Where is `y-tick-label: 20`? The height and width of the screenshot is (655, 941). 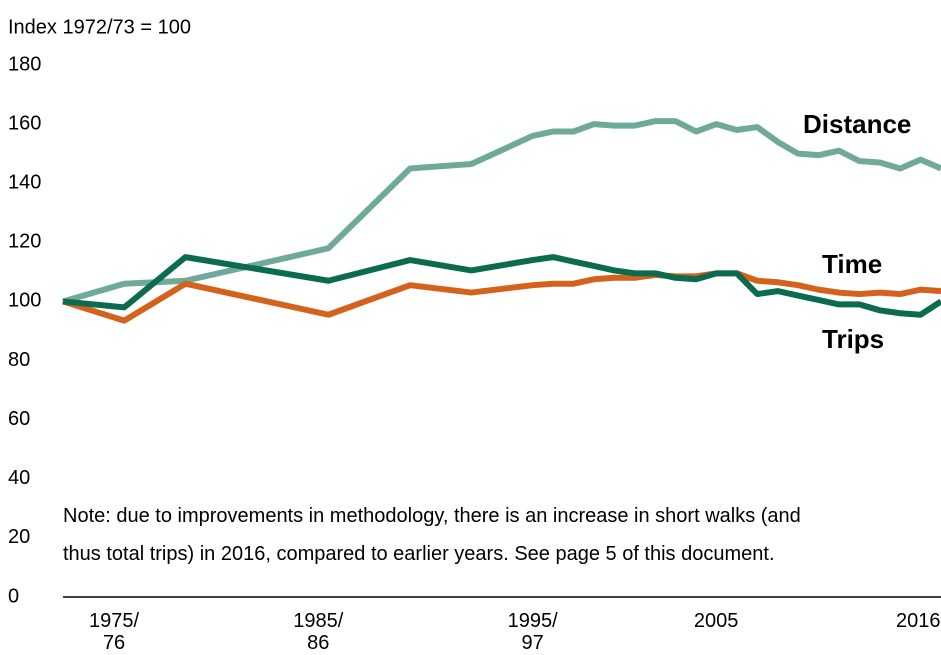 y-tick-label: 20 is located at coordinates (19, 537).